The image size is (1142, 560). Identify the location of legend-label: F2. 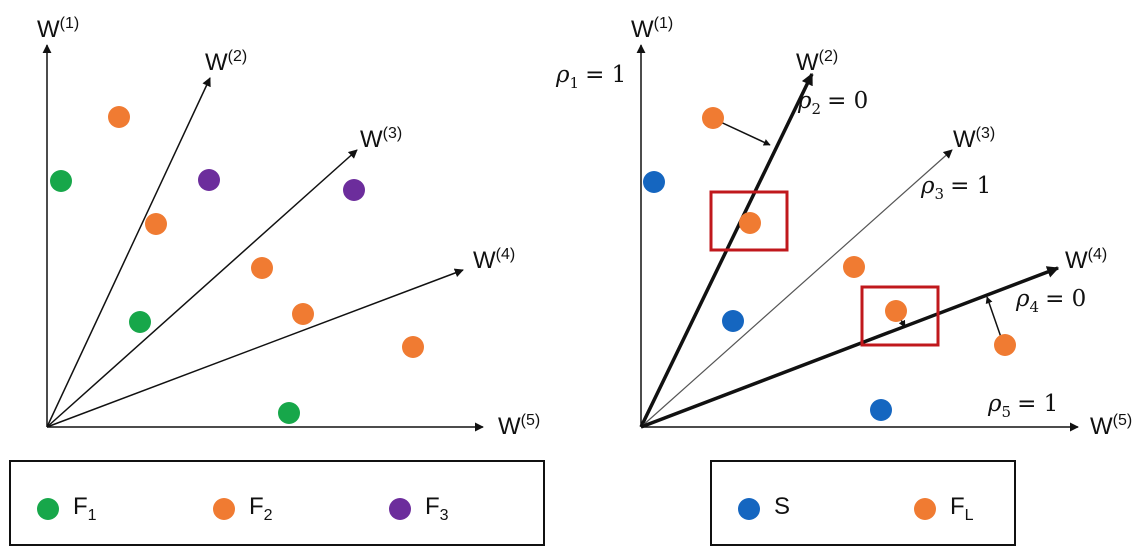
(261, 508).